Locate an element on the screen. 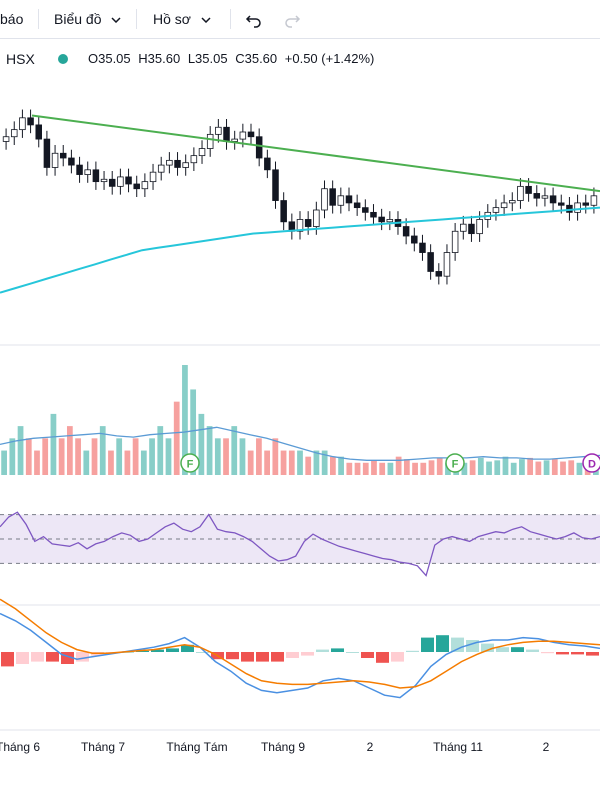 The height and width of the screenshot is (800, 600). profile-menu-button: Hồ sơ is located at coordinates (182, 19).